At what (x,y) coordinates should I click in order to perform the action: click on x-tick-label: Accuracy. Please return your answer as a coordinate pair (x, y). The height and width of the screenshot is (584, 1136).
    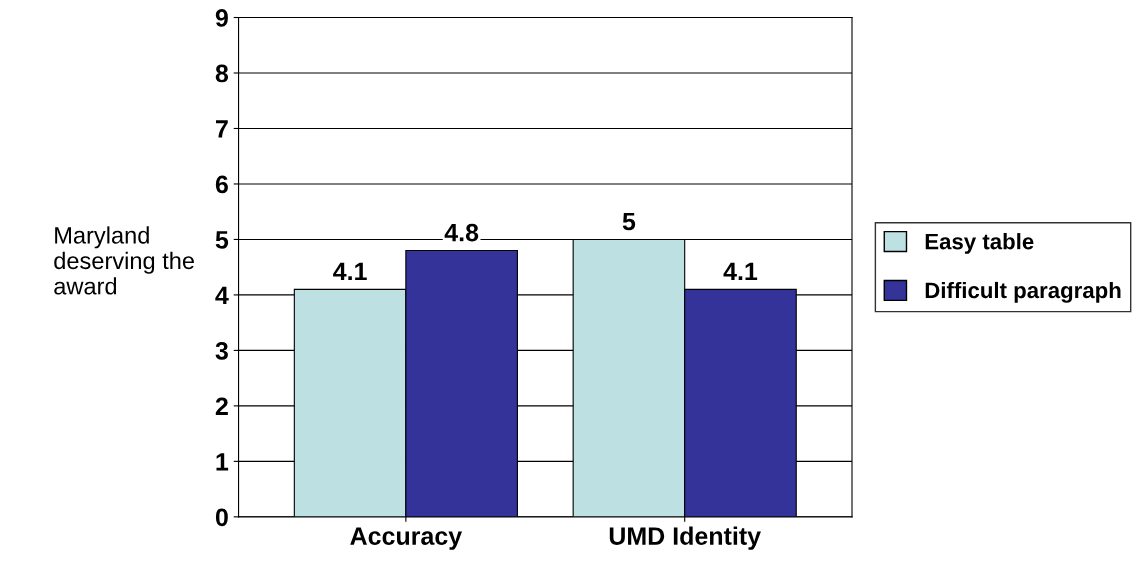
    Looking at the image, I should click on (406, 538).